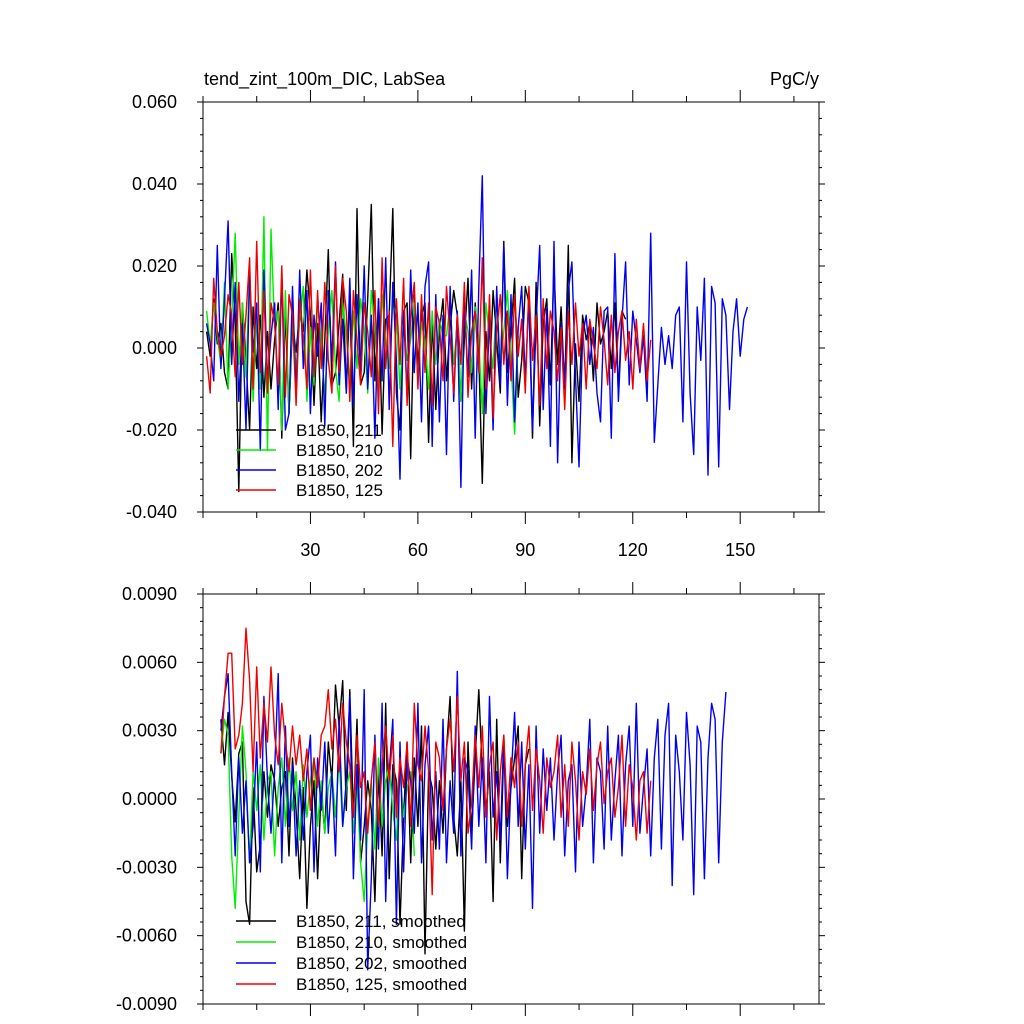 This screenshot has width=1024, height=1024. I want to click on top-chart-y-tick-label: 0.000, so click(154, 348).